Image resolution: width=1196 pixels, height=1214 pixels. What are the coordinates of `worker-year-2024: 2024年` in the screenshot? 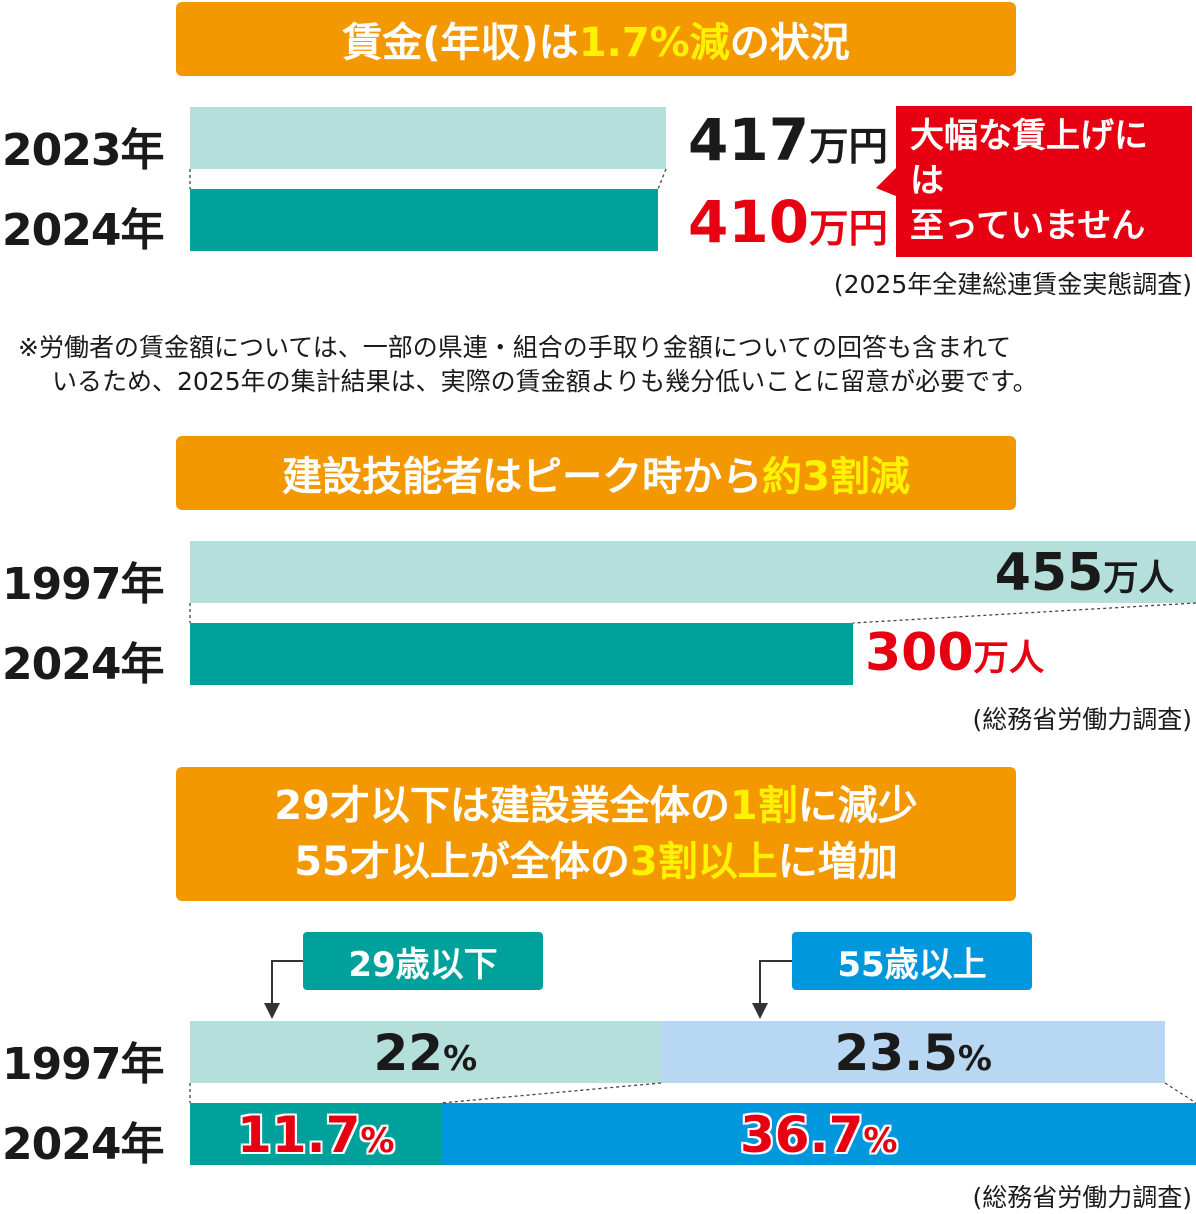 It's located at (83, 664).